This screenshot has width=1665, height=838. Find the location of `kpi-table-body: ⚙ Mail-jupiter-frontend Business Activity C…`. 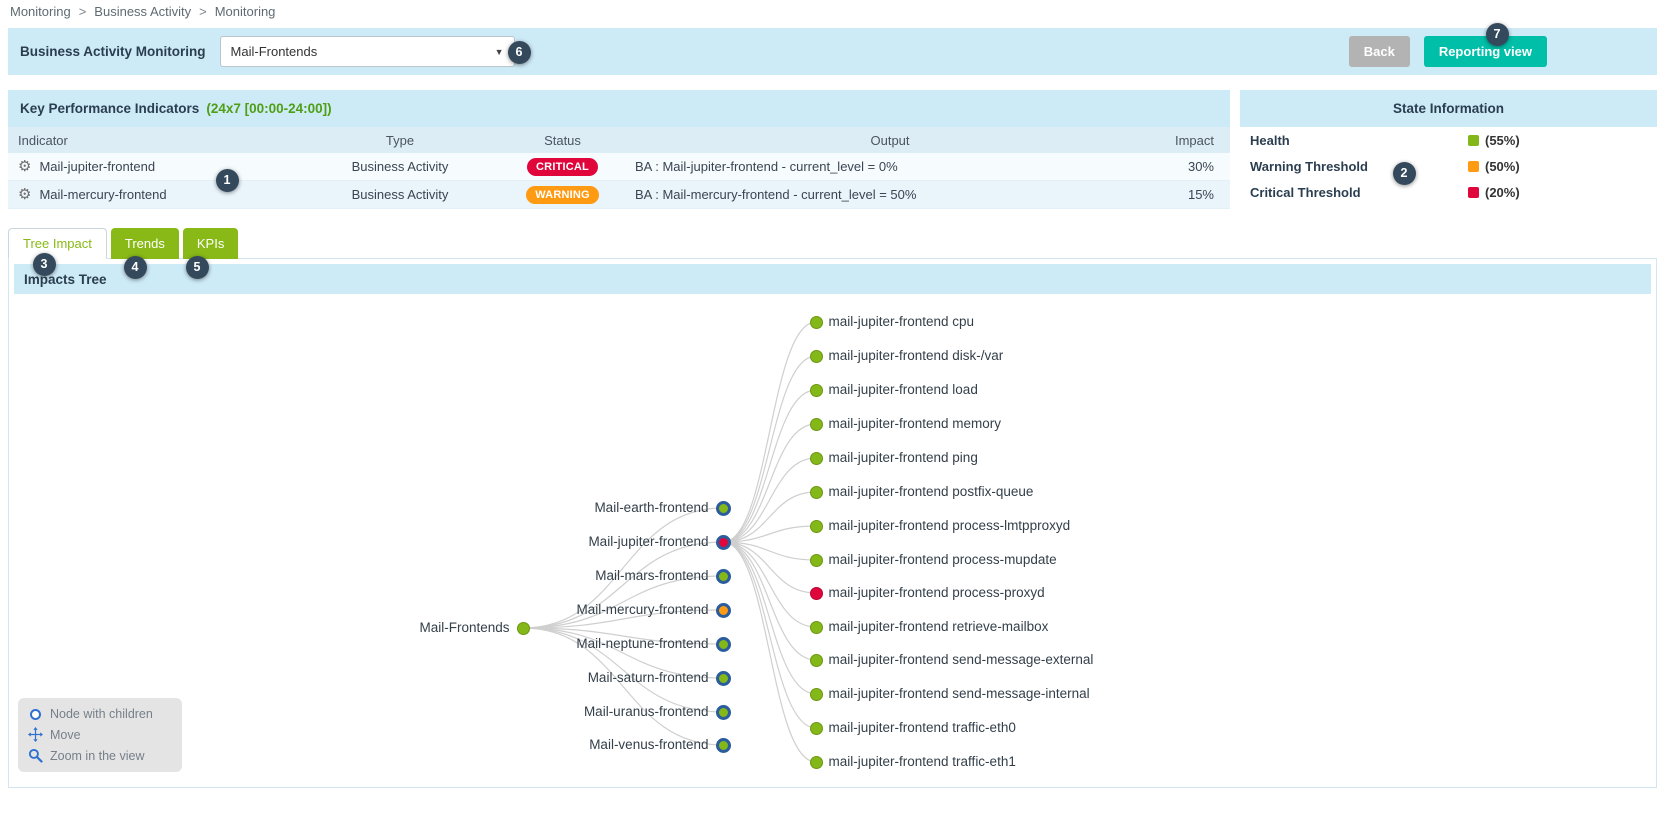

kpi-table-body: ⚙ Mail-jupiter-frontend Business Activity C… is located at coordinates (619, 181).